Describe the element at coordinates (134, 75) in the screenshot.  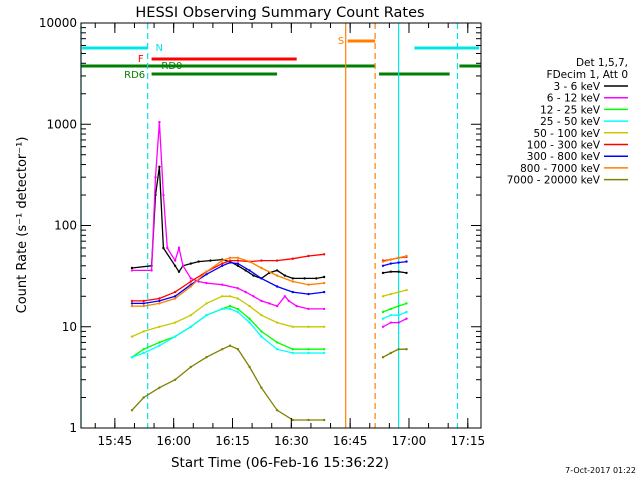
I see `flag-label-rd6: RD6` at that location.